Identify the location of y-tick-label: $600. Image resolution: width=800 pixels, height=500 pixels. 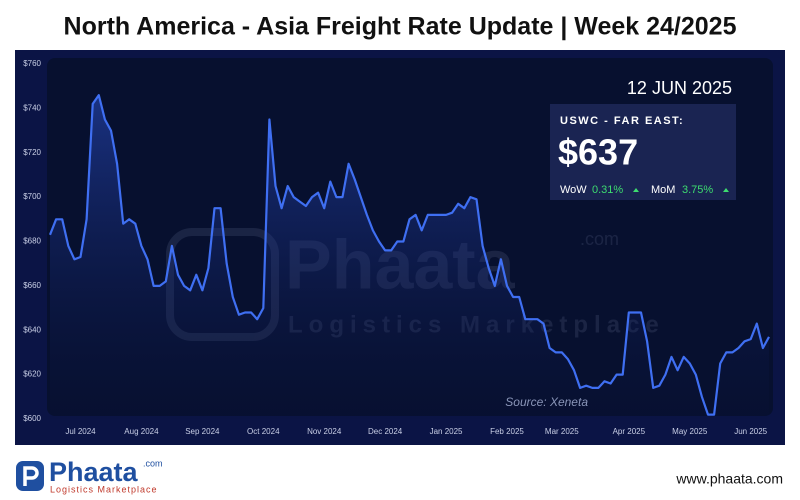
(32, 418).